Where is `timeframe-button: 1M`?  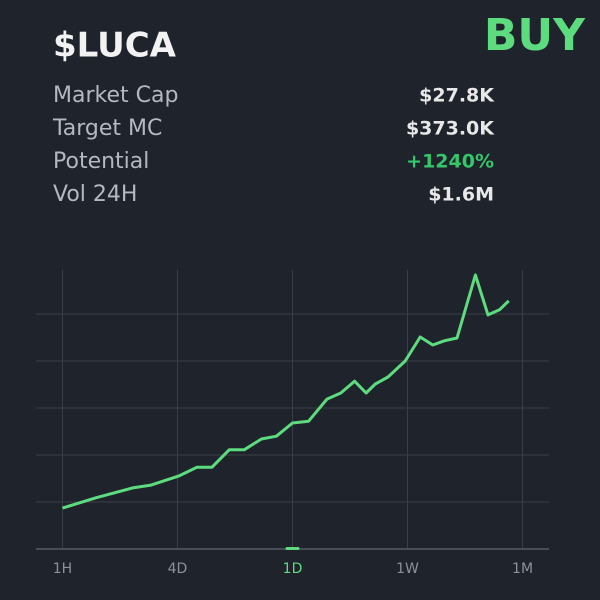
timeframe-button: 1M is located at coordinates (522, 569).